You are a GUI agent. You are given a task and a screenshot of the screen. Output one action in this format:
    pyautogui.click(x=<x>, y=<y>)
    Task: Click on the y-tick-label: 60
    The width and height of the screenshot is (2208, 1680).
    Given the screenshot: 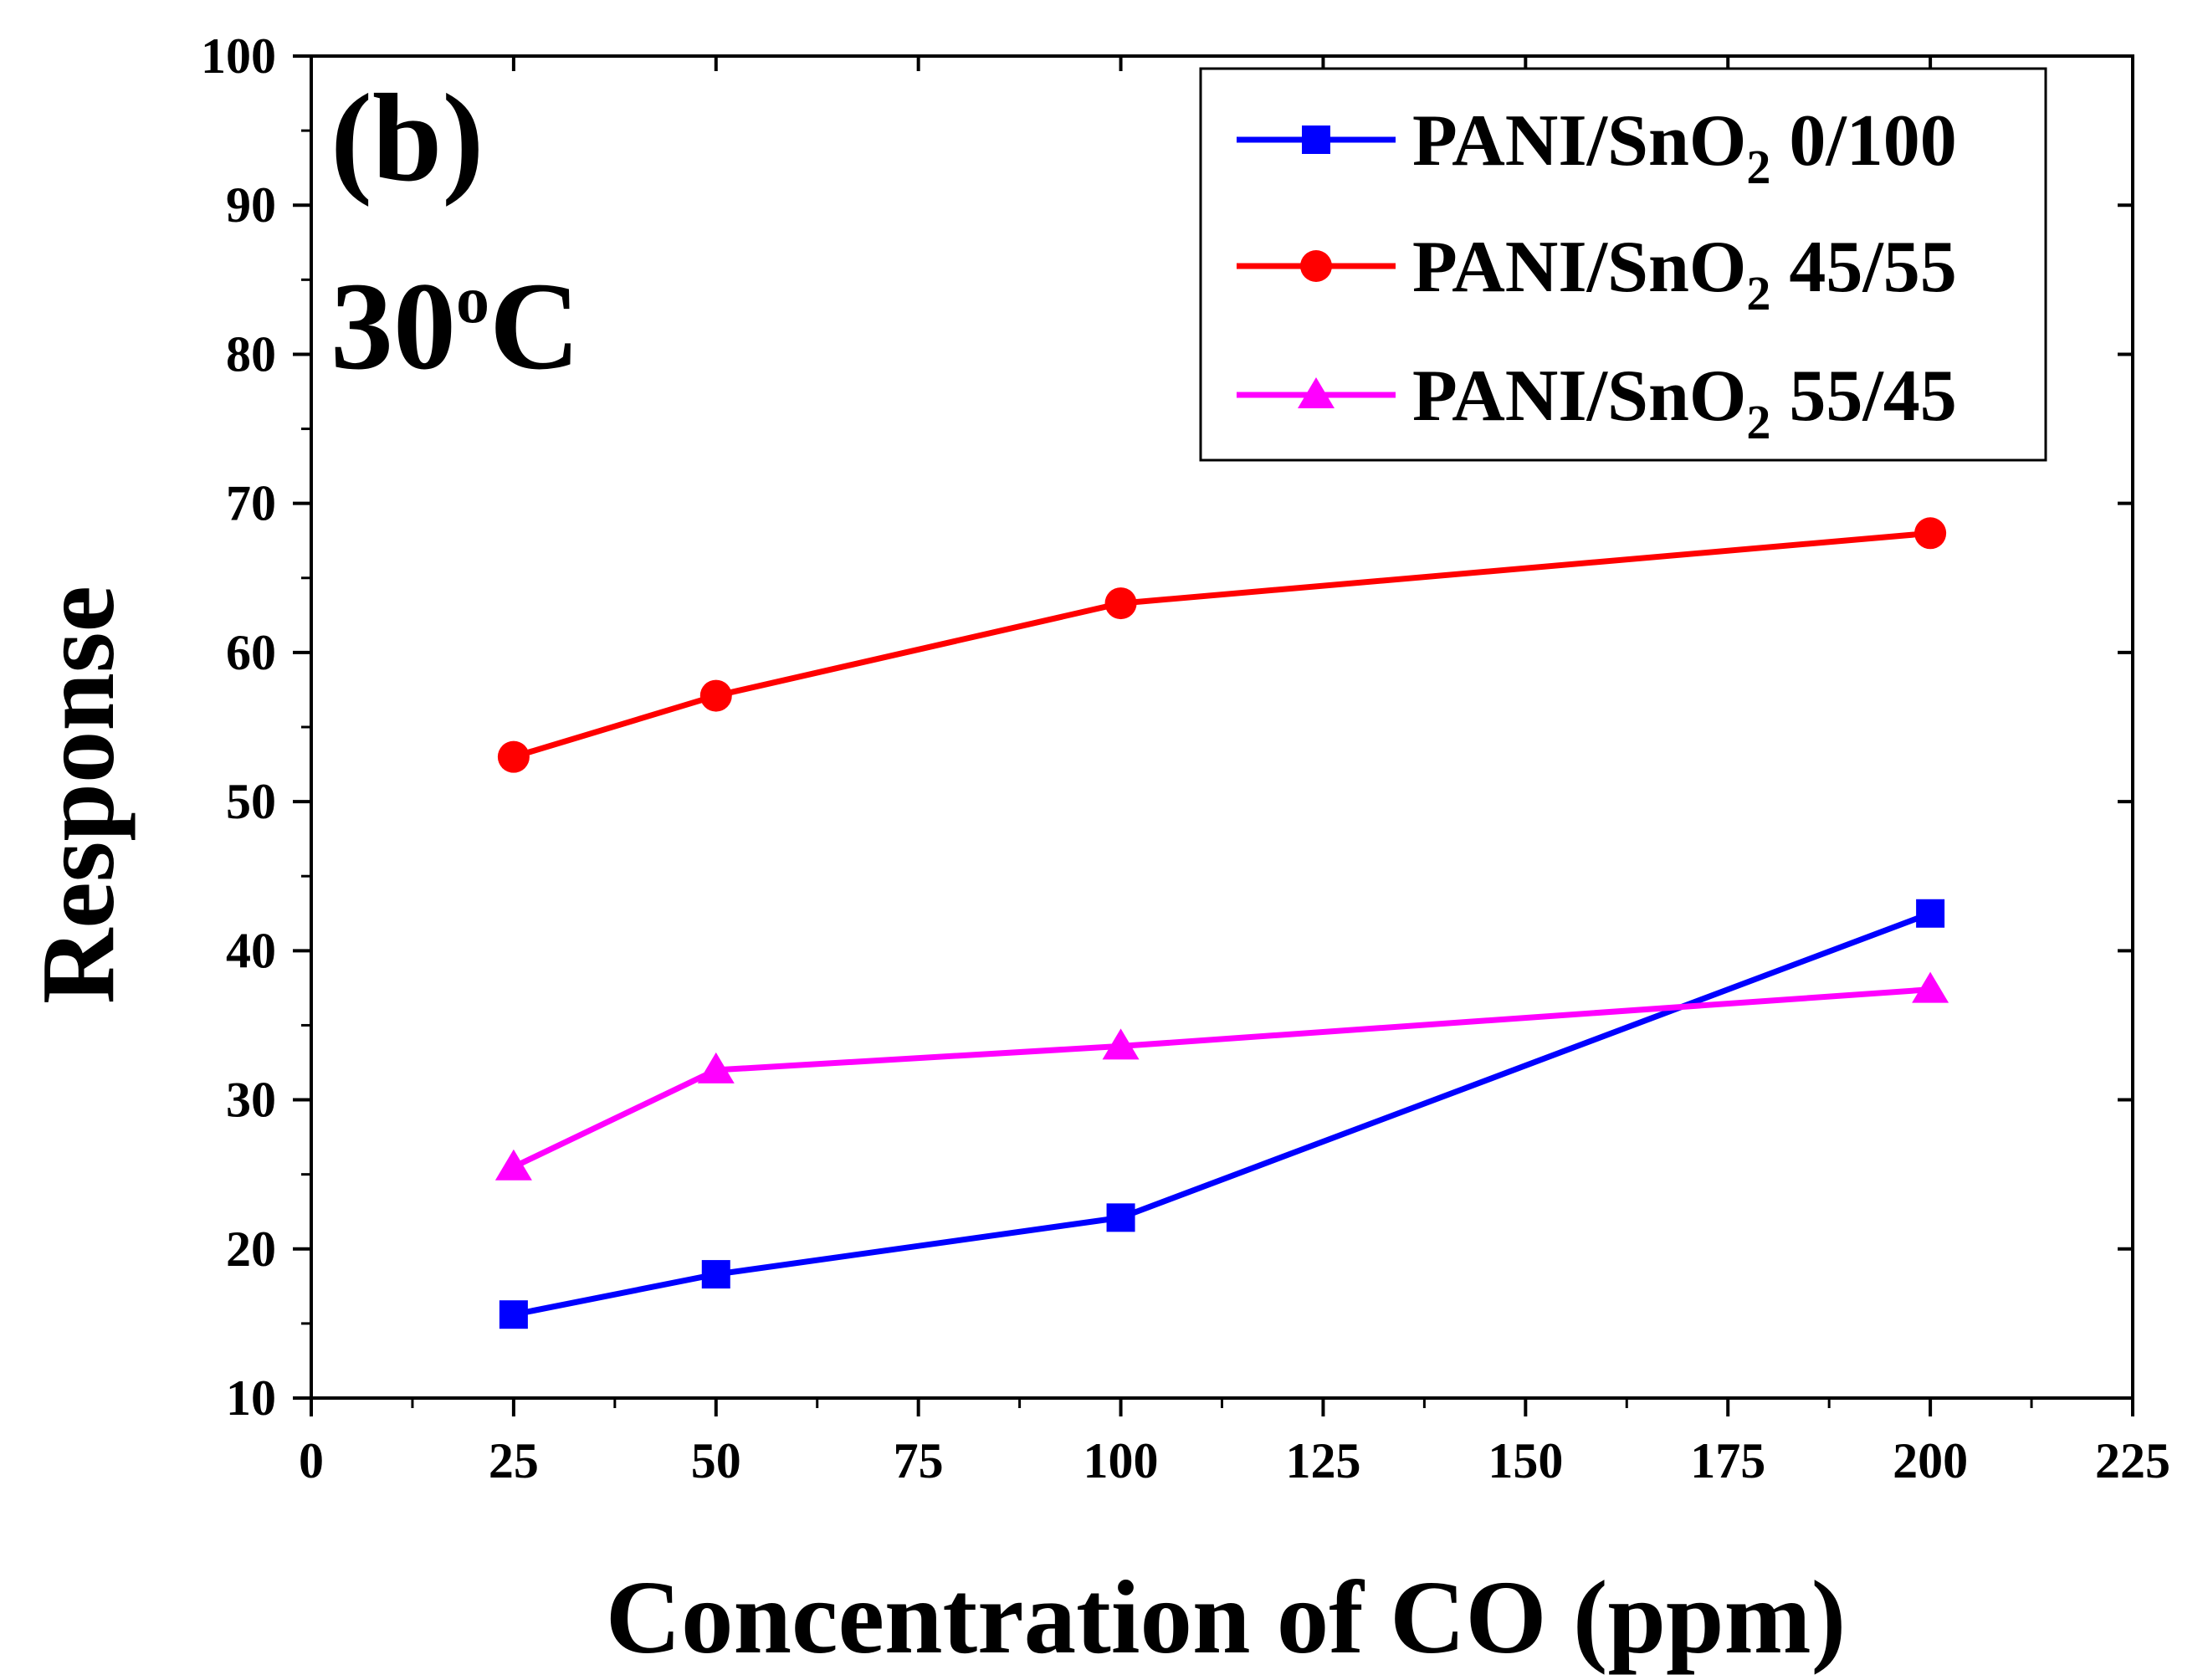 What is the action you would take?
    pyautogui.click(x=251, y=652)
    